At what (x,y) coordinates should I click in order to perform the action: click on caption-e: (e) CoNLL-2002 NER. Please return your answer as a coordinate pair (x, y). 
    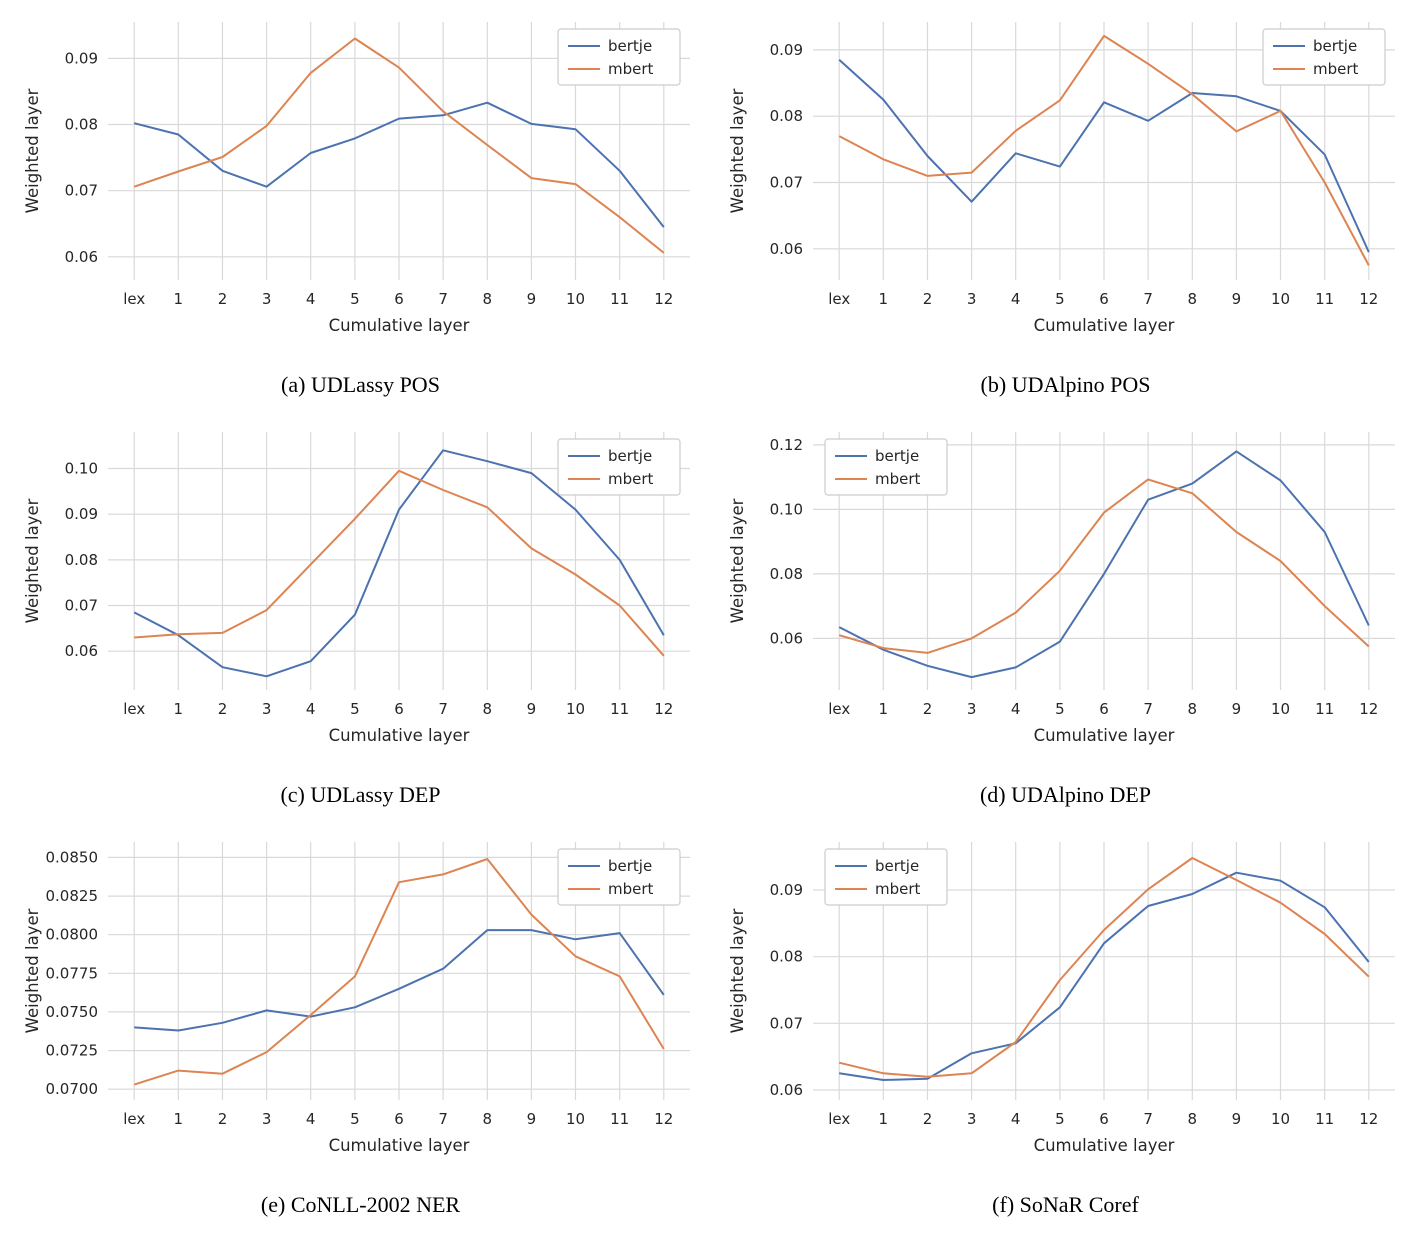
    Looking at the image, I should click on (360, 1204).